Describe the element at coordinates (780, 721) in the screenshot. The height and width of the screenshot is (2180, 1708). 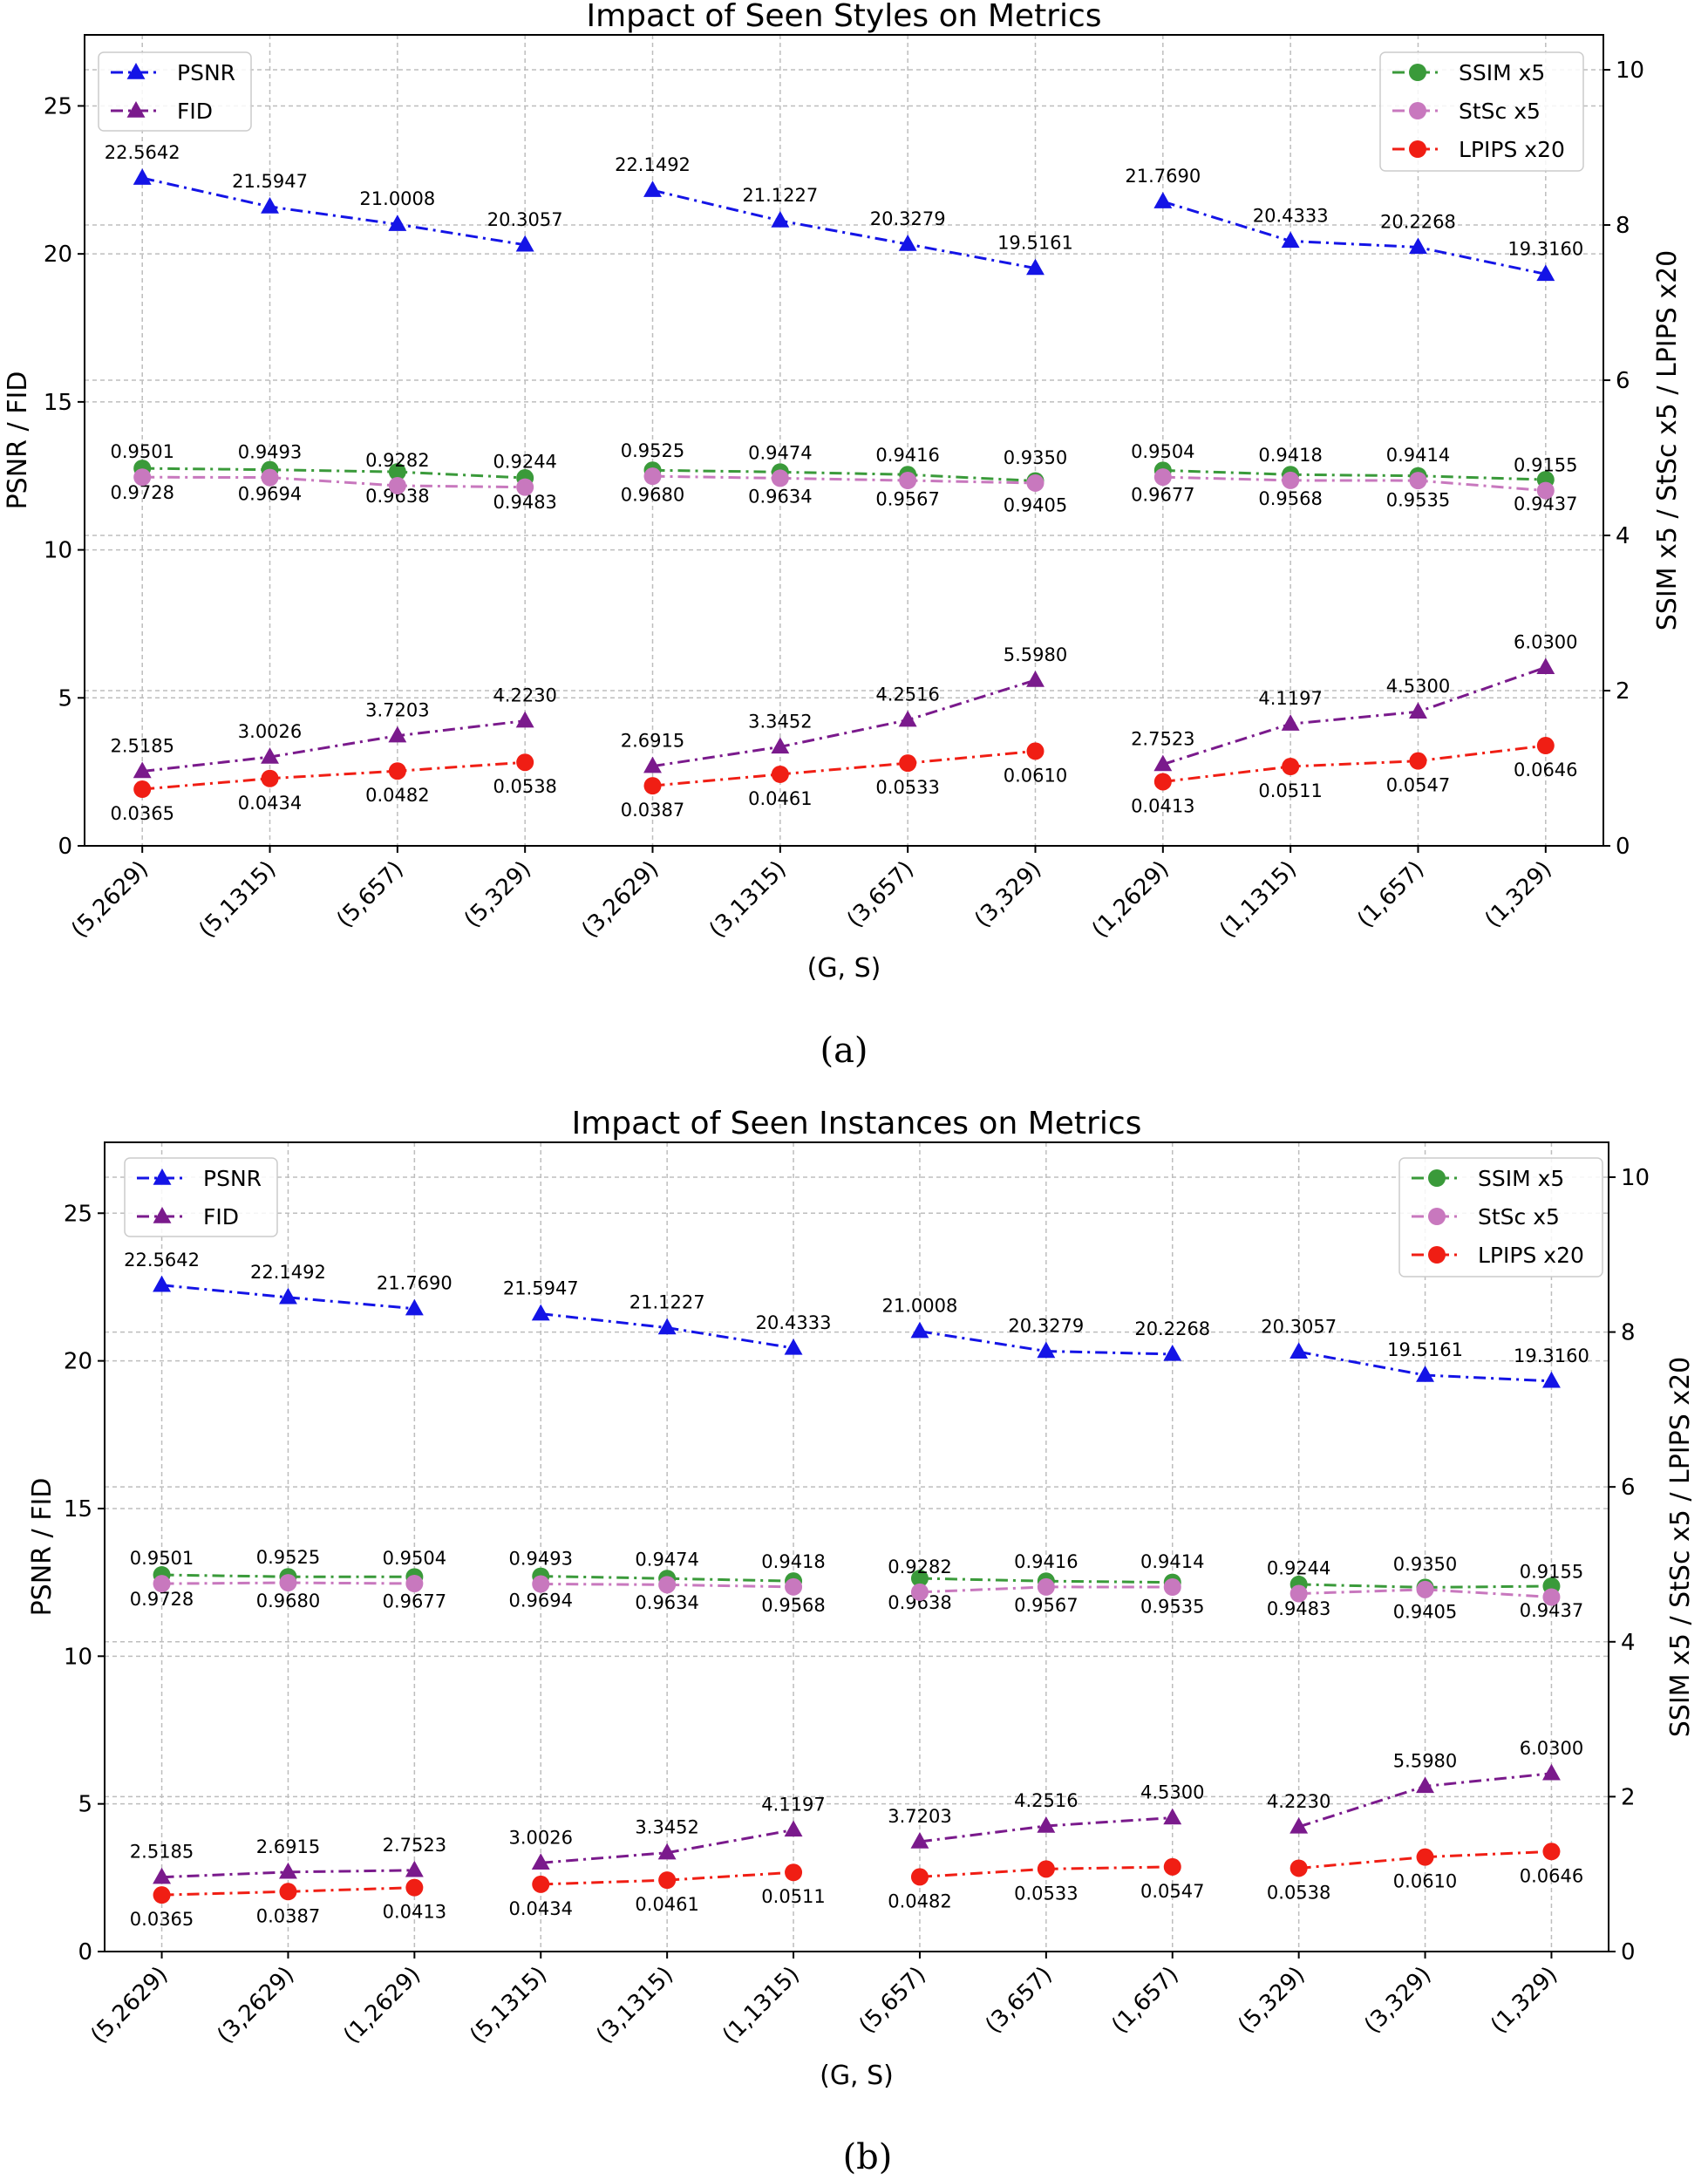
I see `data-label-fid: 3.3452` at that location.